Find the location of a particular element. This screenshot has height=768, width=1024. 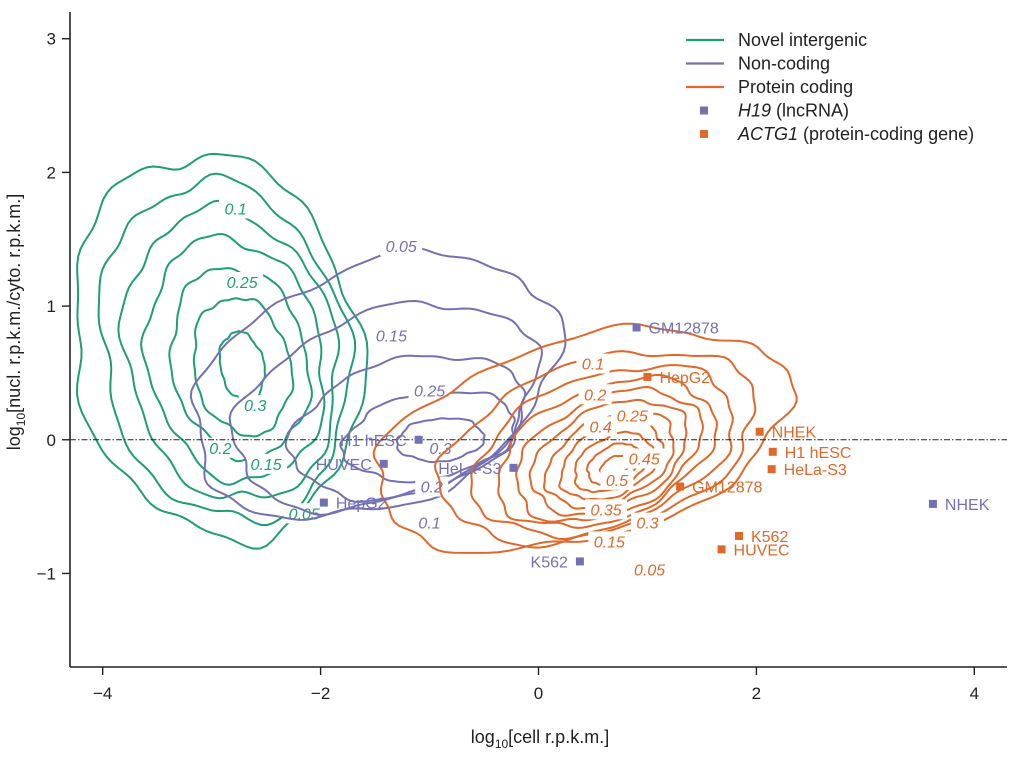

y-tick-label: 1 is located at coordinates (51, 306).